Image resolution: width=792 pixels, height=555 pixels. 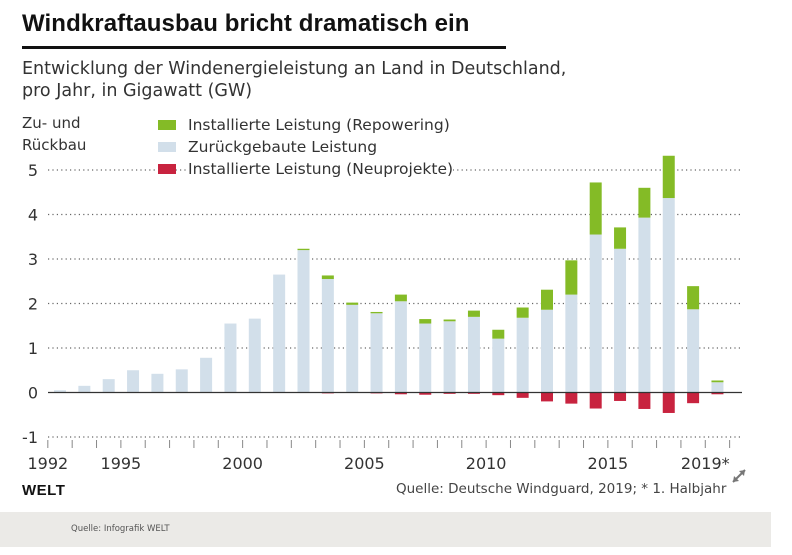 What do you see at coordinates (167, 169) in the screenshot?
I see `legend-swatch-neuprojekte` at bounding box center [167, 169].